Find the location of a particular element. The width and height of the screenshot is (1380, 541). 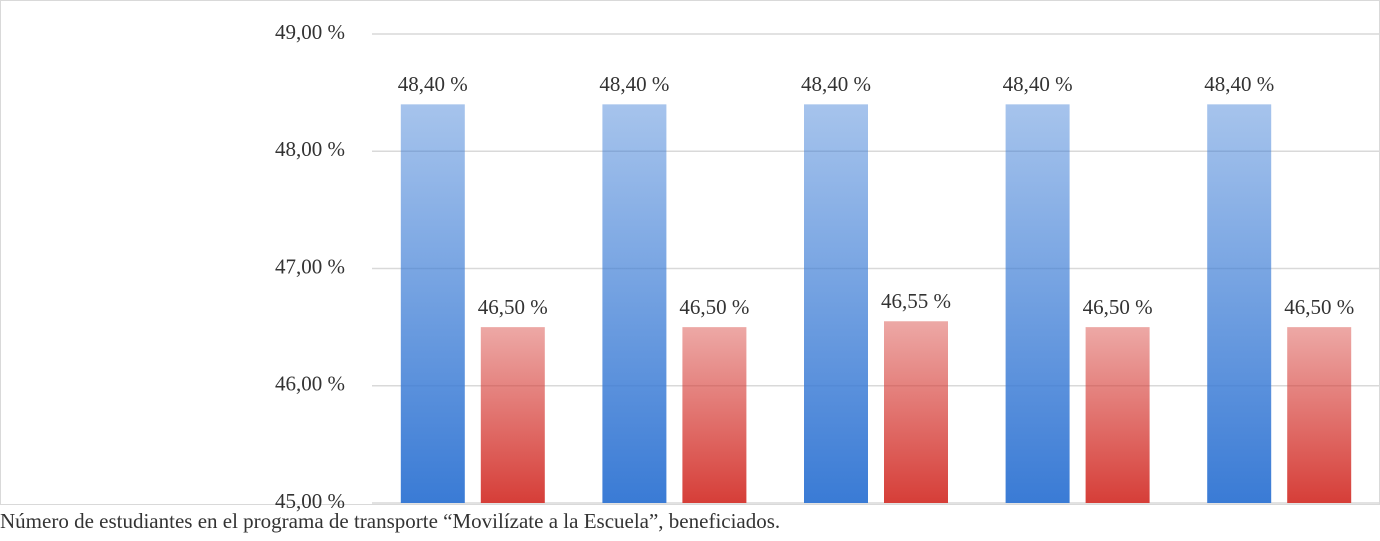

y-tick-label: 47,00 % is located at coordinates (310, 266).